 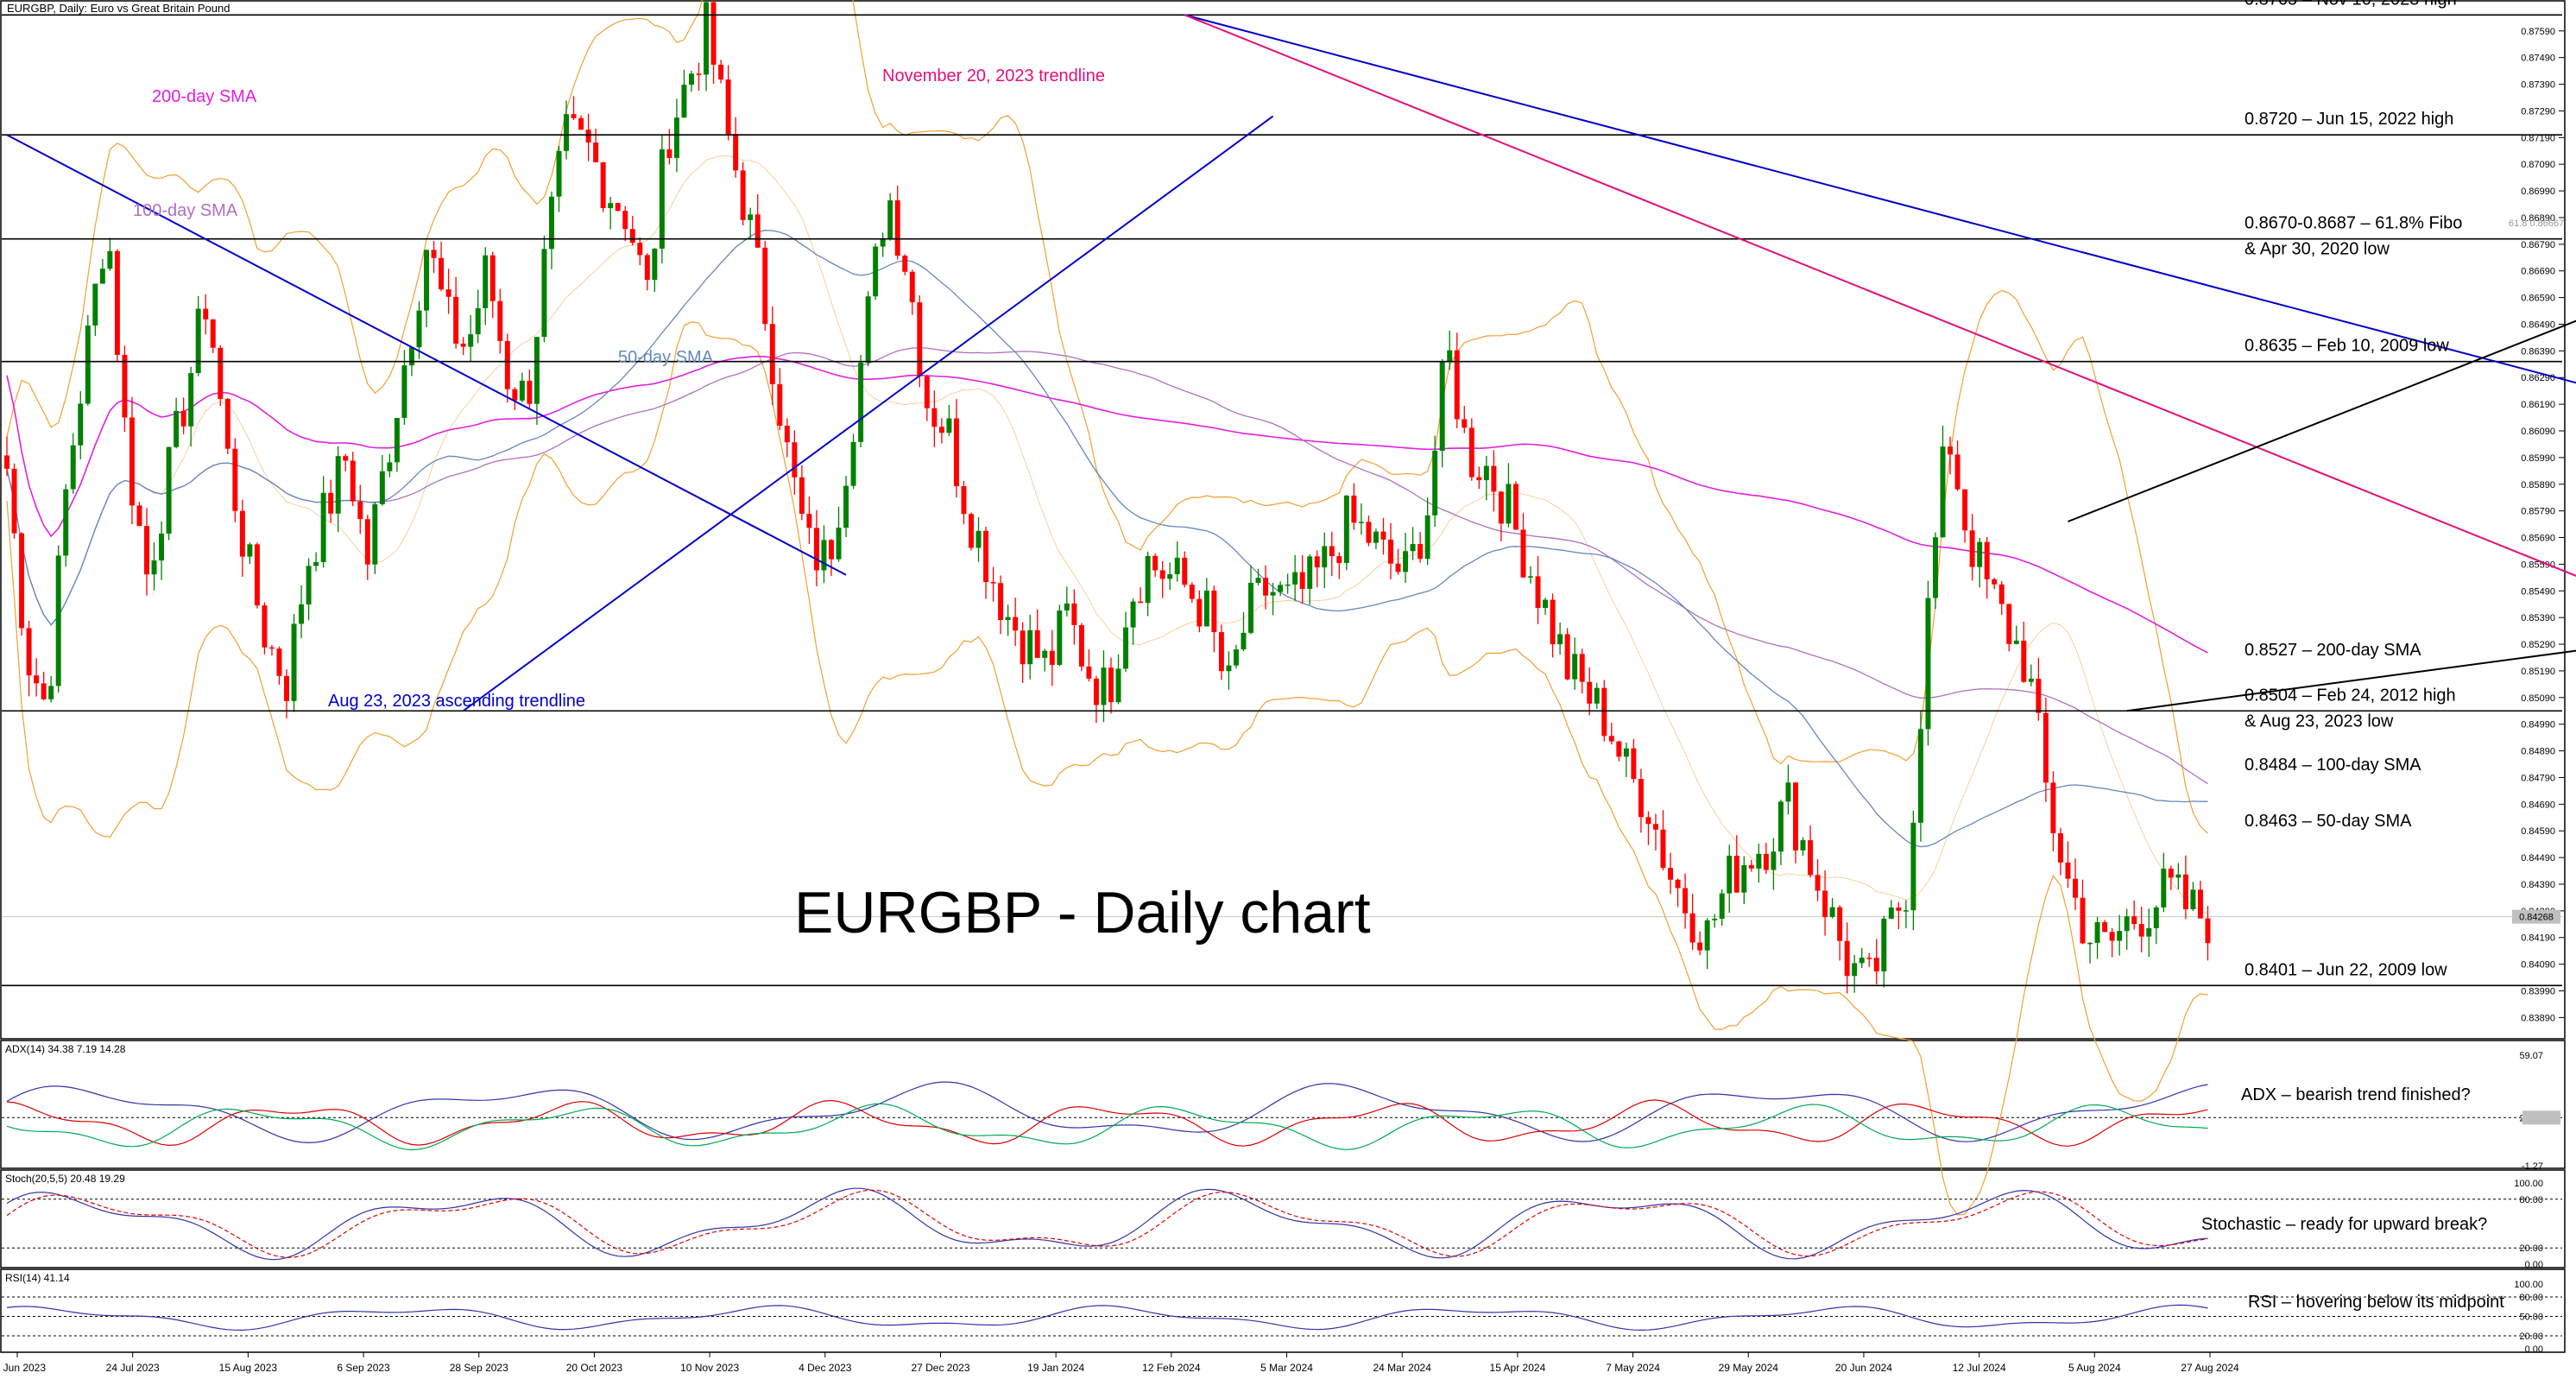 I want to click on price-tick-label: 0.86390, so click(x=2538, y=352).